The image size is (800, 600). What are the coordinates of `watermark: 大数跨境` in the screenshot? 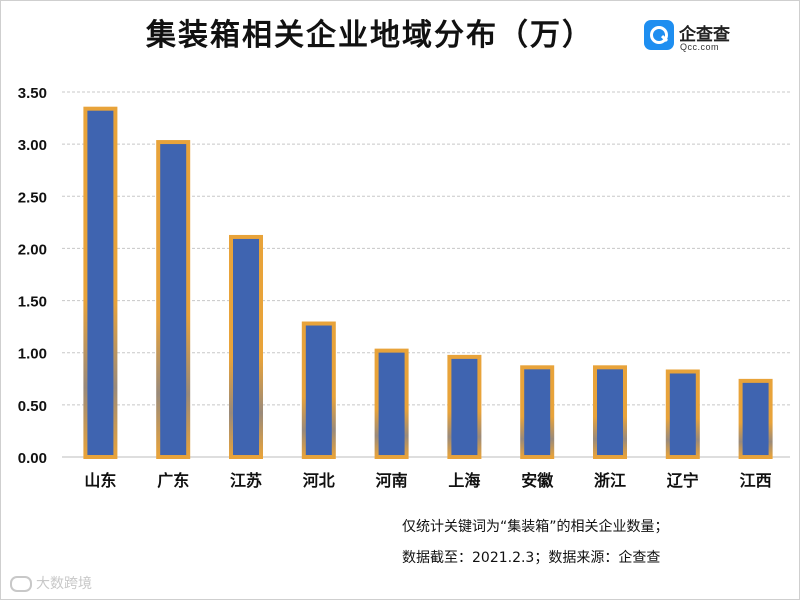 It's located at (51, 583).